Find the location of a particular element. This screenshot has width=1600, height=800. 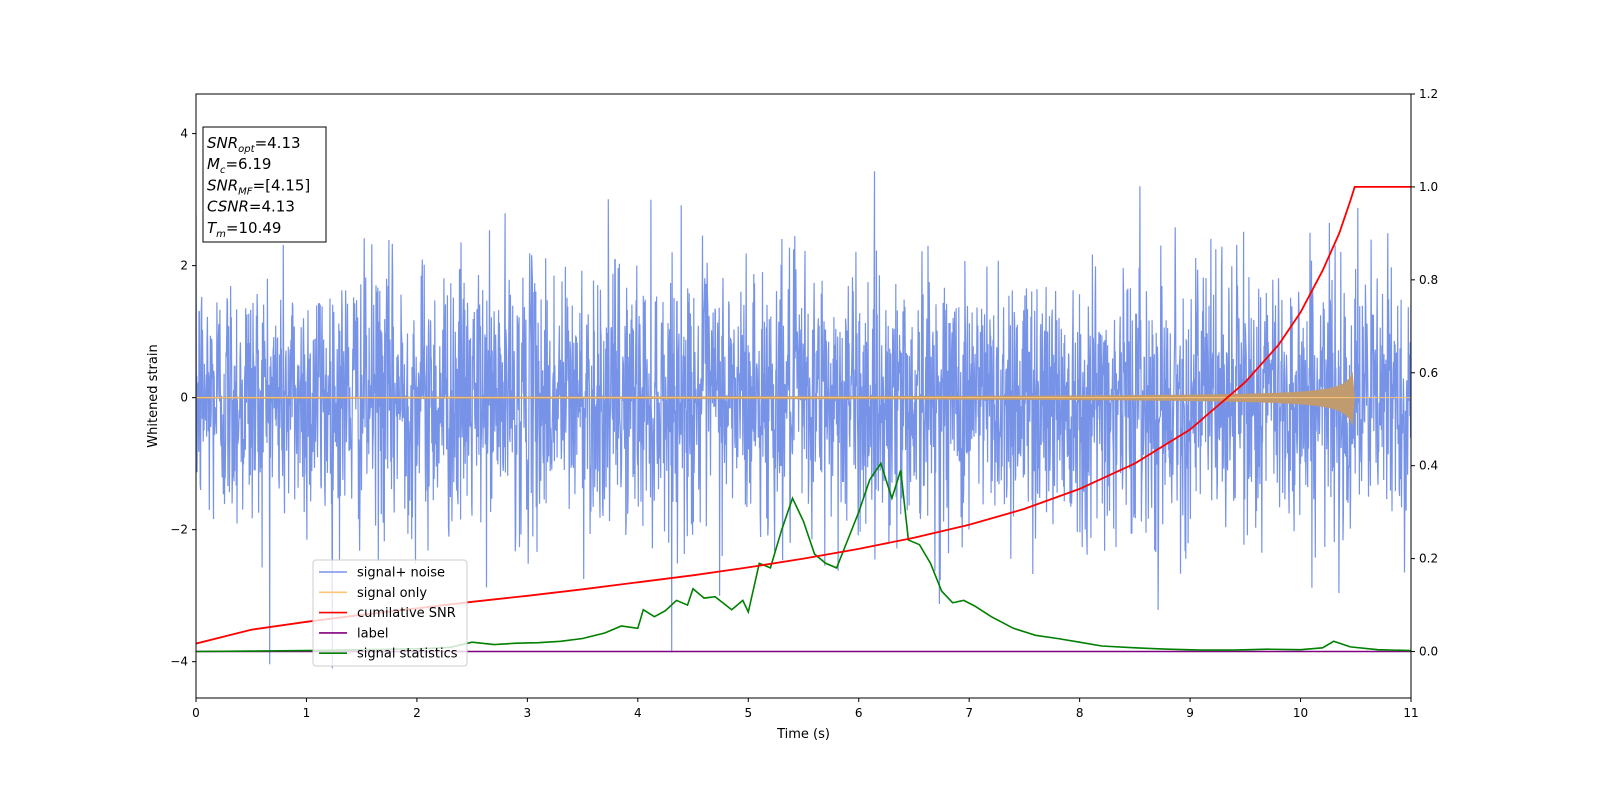

legend-frame is located at coordinates (390, 613).